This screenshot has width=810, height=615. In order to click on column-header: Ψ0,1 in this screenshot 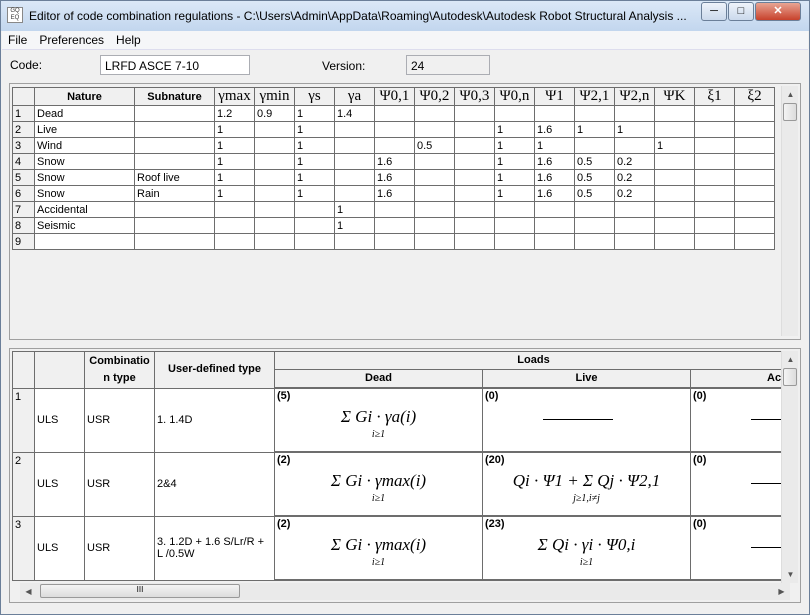, I will do `click(394, 96)`.